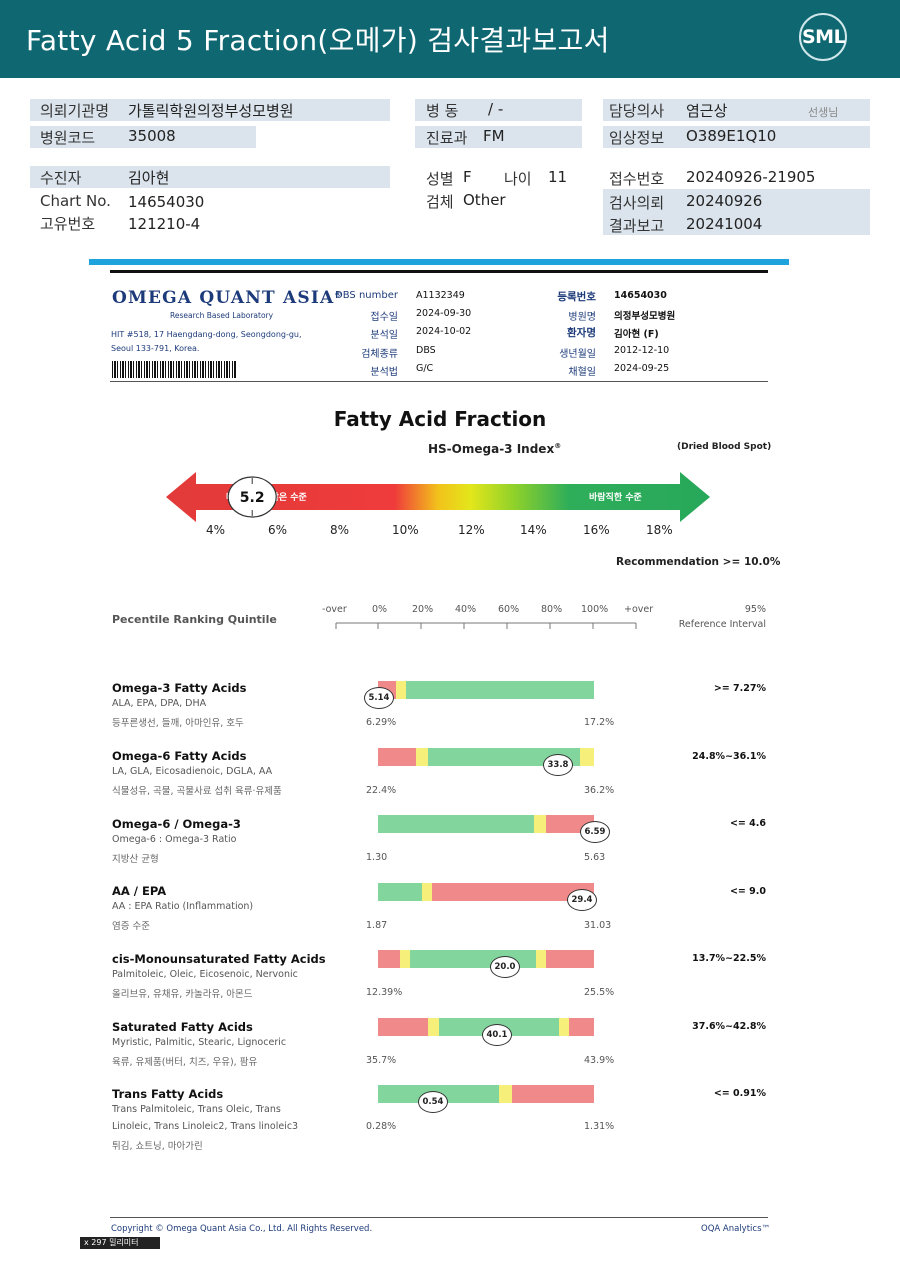 The image size is (900, 1271). Describe the element at coordinates (155, 348) in the screenshot. I see `lab-address: Seoul 133-791, Korea.` at that location.